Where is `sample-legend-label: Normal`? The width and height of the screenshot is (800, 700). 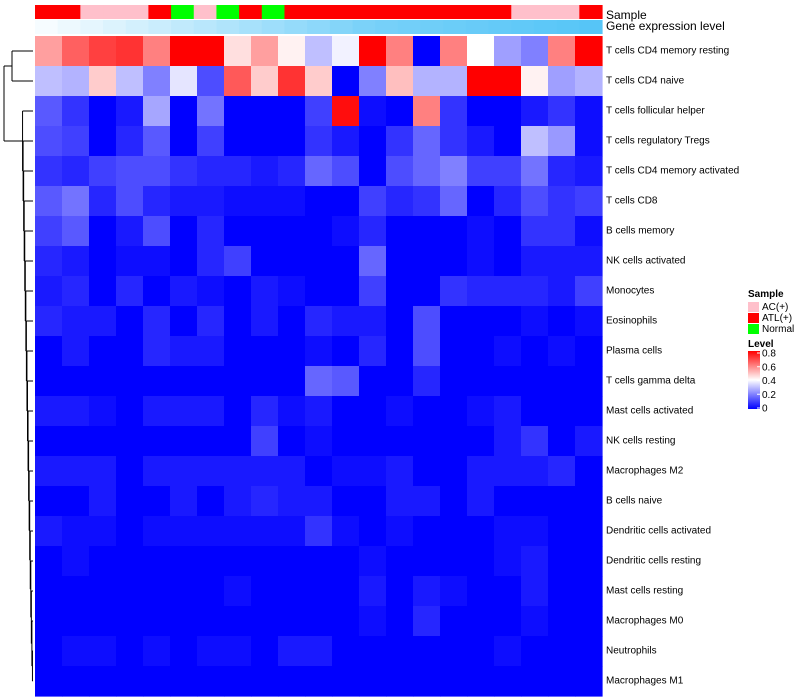 sample-legend-label: Normal is located at coordinates (778, 329).